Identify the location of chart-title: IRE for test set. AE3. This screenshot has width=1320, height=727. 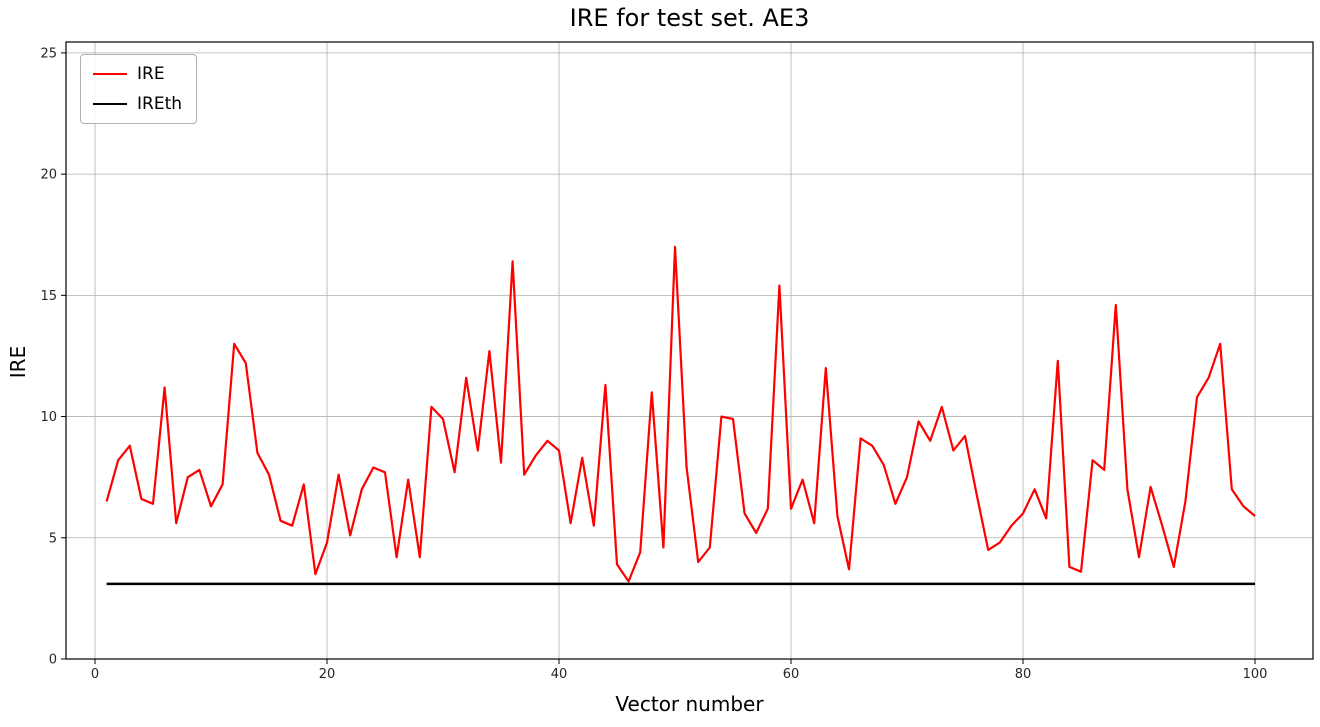
(689, 18).